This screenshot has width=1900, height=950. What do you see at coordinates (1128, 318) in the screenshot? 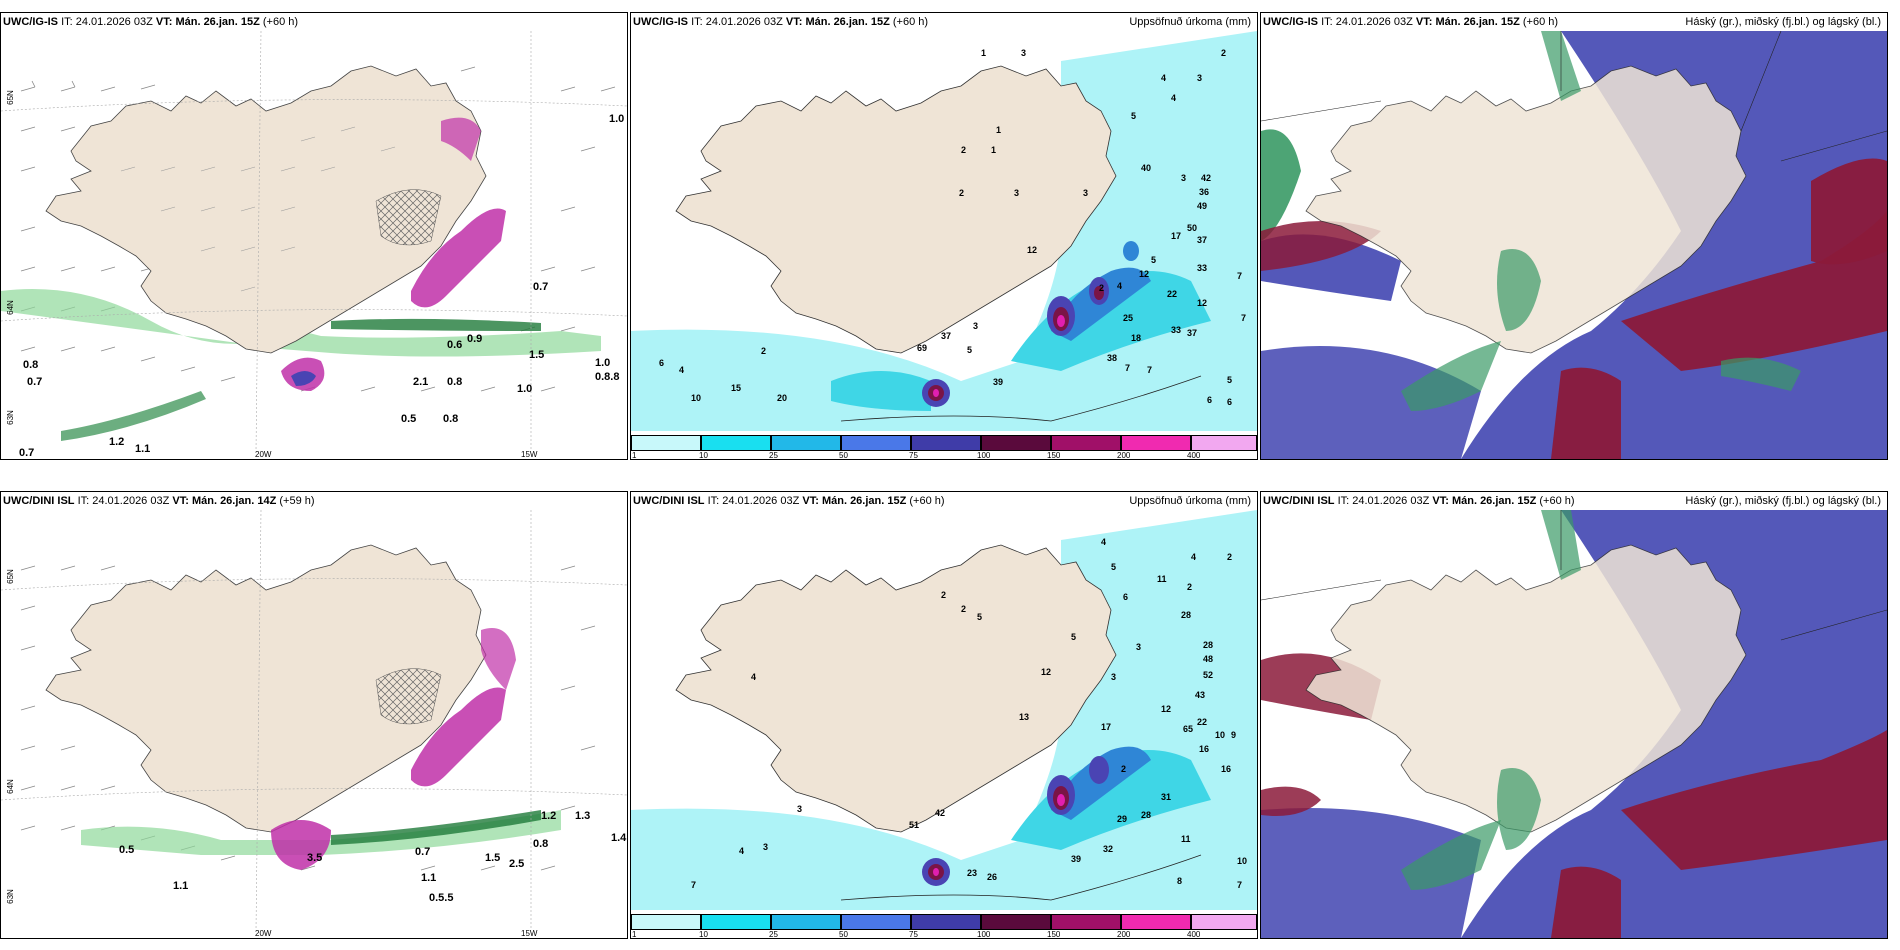
I see `precip-value: 25` at bounding box center [1128, 318].